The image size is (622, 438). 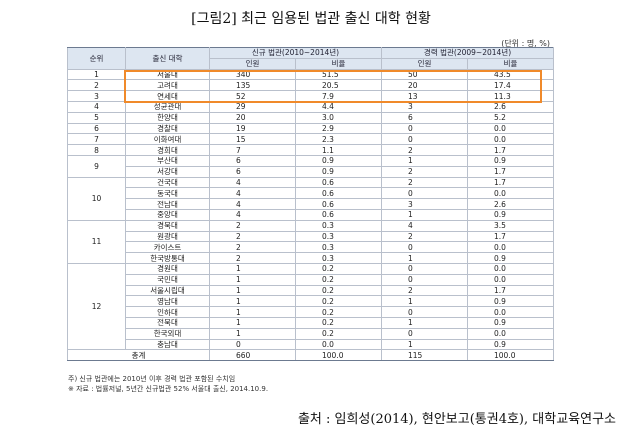 What do you see at coordinates (167, 344) in the screenshot?
I see `university-cell: 충남대` at bounding box center [167, 344].